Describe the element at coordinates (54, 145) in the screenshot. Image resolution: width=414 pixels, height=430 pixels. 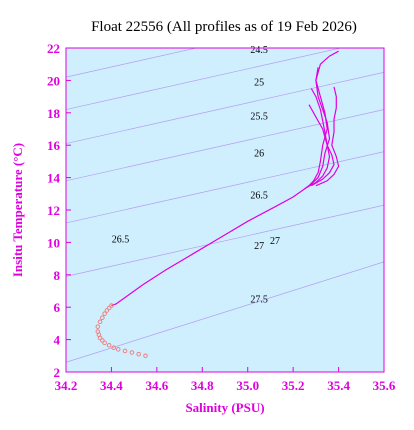
I see `y-tick-label: 16` at that location.